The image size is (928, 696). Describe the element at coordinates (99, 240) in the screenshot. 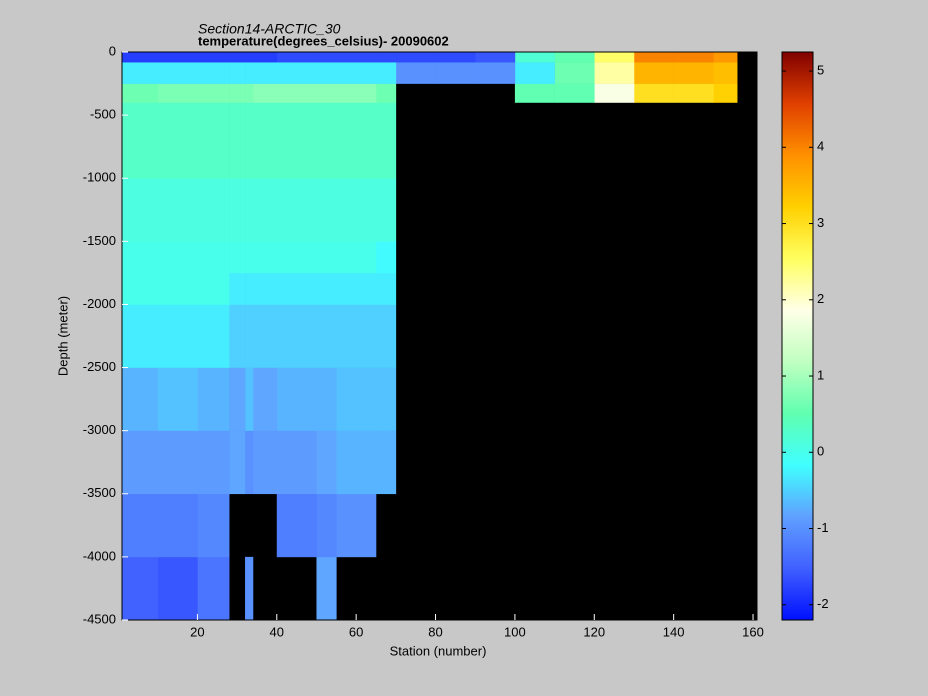

I see `y-tick-label: -1500` at that location.